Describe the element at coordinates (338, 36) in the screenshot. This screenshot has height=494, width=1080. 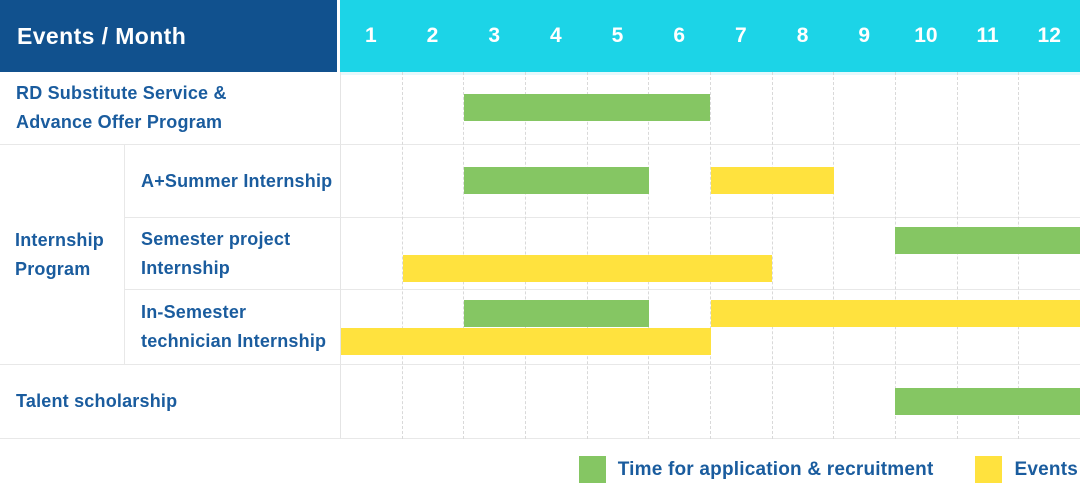
I see `header-divider` at that location.